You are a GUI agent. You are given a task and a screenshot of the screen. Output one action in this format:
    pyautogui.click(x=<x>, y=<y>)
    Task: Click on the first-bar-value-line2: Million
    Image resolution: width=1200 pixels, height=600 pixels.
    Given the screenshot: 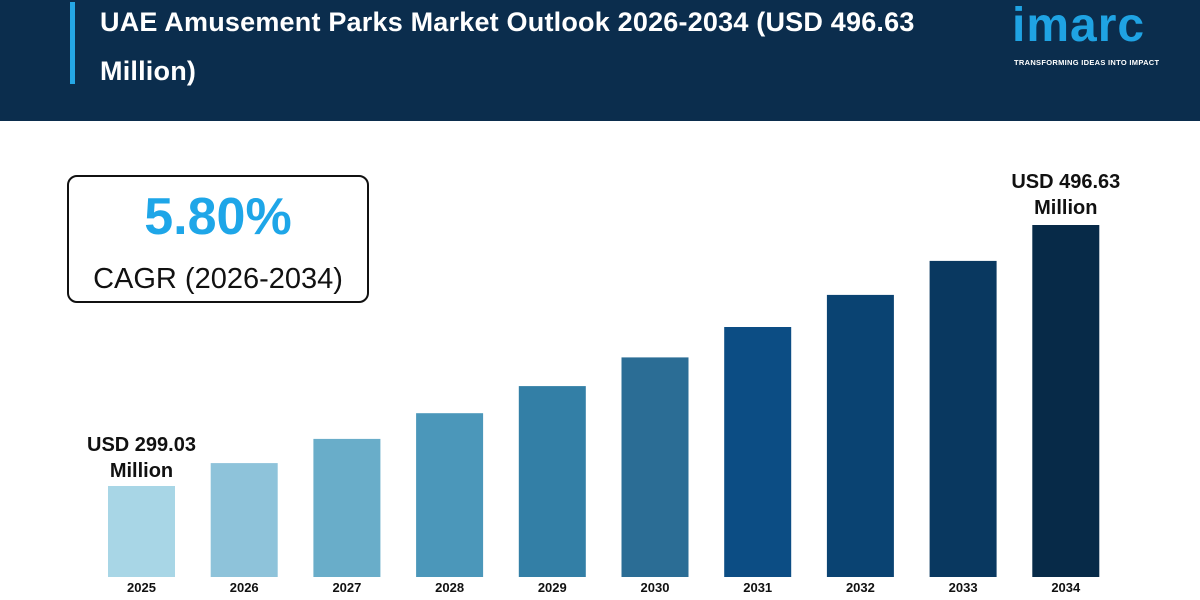 What is the action you would take?
    pyautogui.click(x=141, y=471)
    